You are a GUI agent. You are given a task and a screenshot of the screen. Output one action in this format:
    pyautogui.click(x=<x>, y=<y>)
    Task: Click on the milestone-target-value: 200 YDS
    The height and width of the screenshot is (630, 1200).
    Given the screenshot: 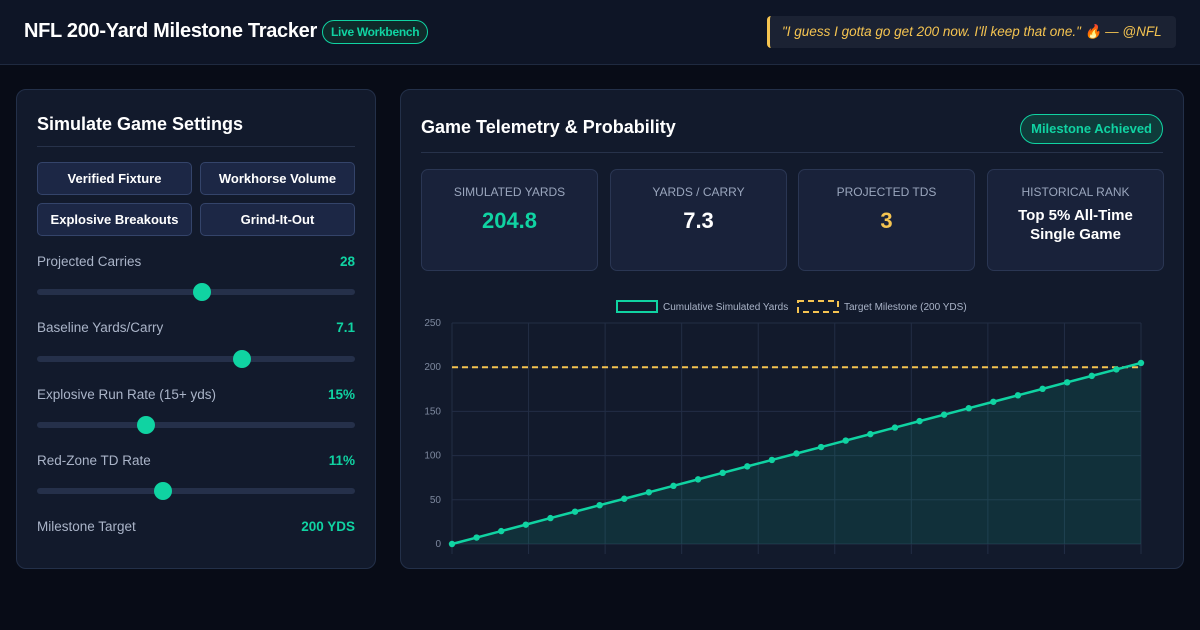 What is the action you would take?
    pyautogui.click(x=328, y=526)
    